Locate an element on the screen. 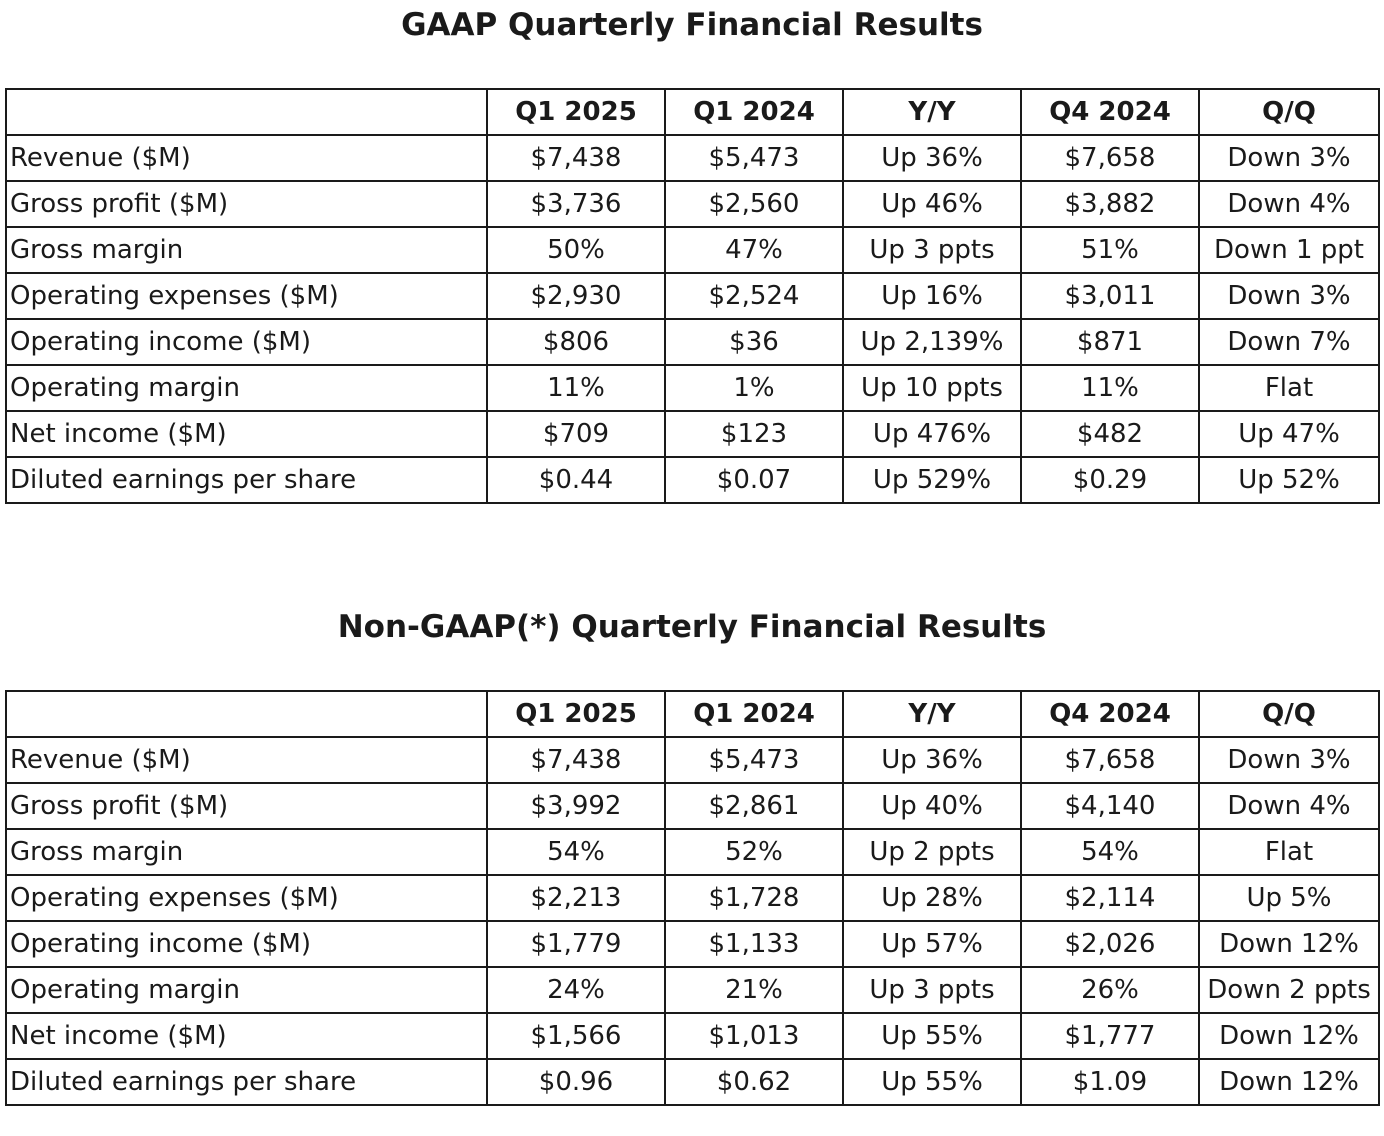 The width and height of the screenshot is (1384, 1136). column-header-q1-2024: Q1 2024 is located at coordinates (754, 714).